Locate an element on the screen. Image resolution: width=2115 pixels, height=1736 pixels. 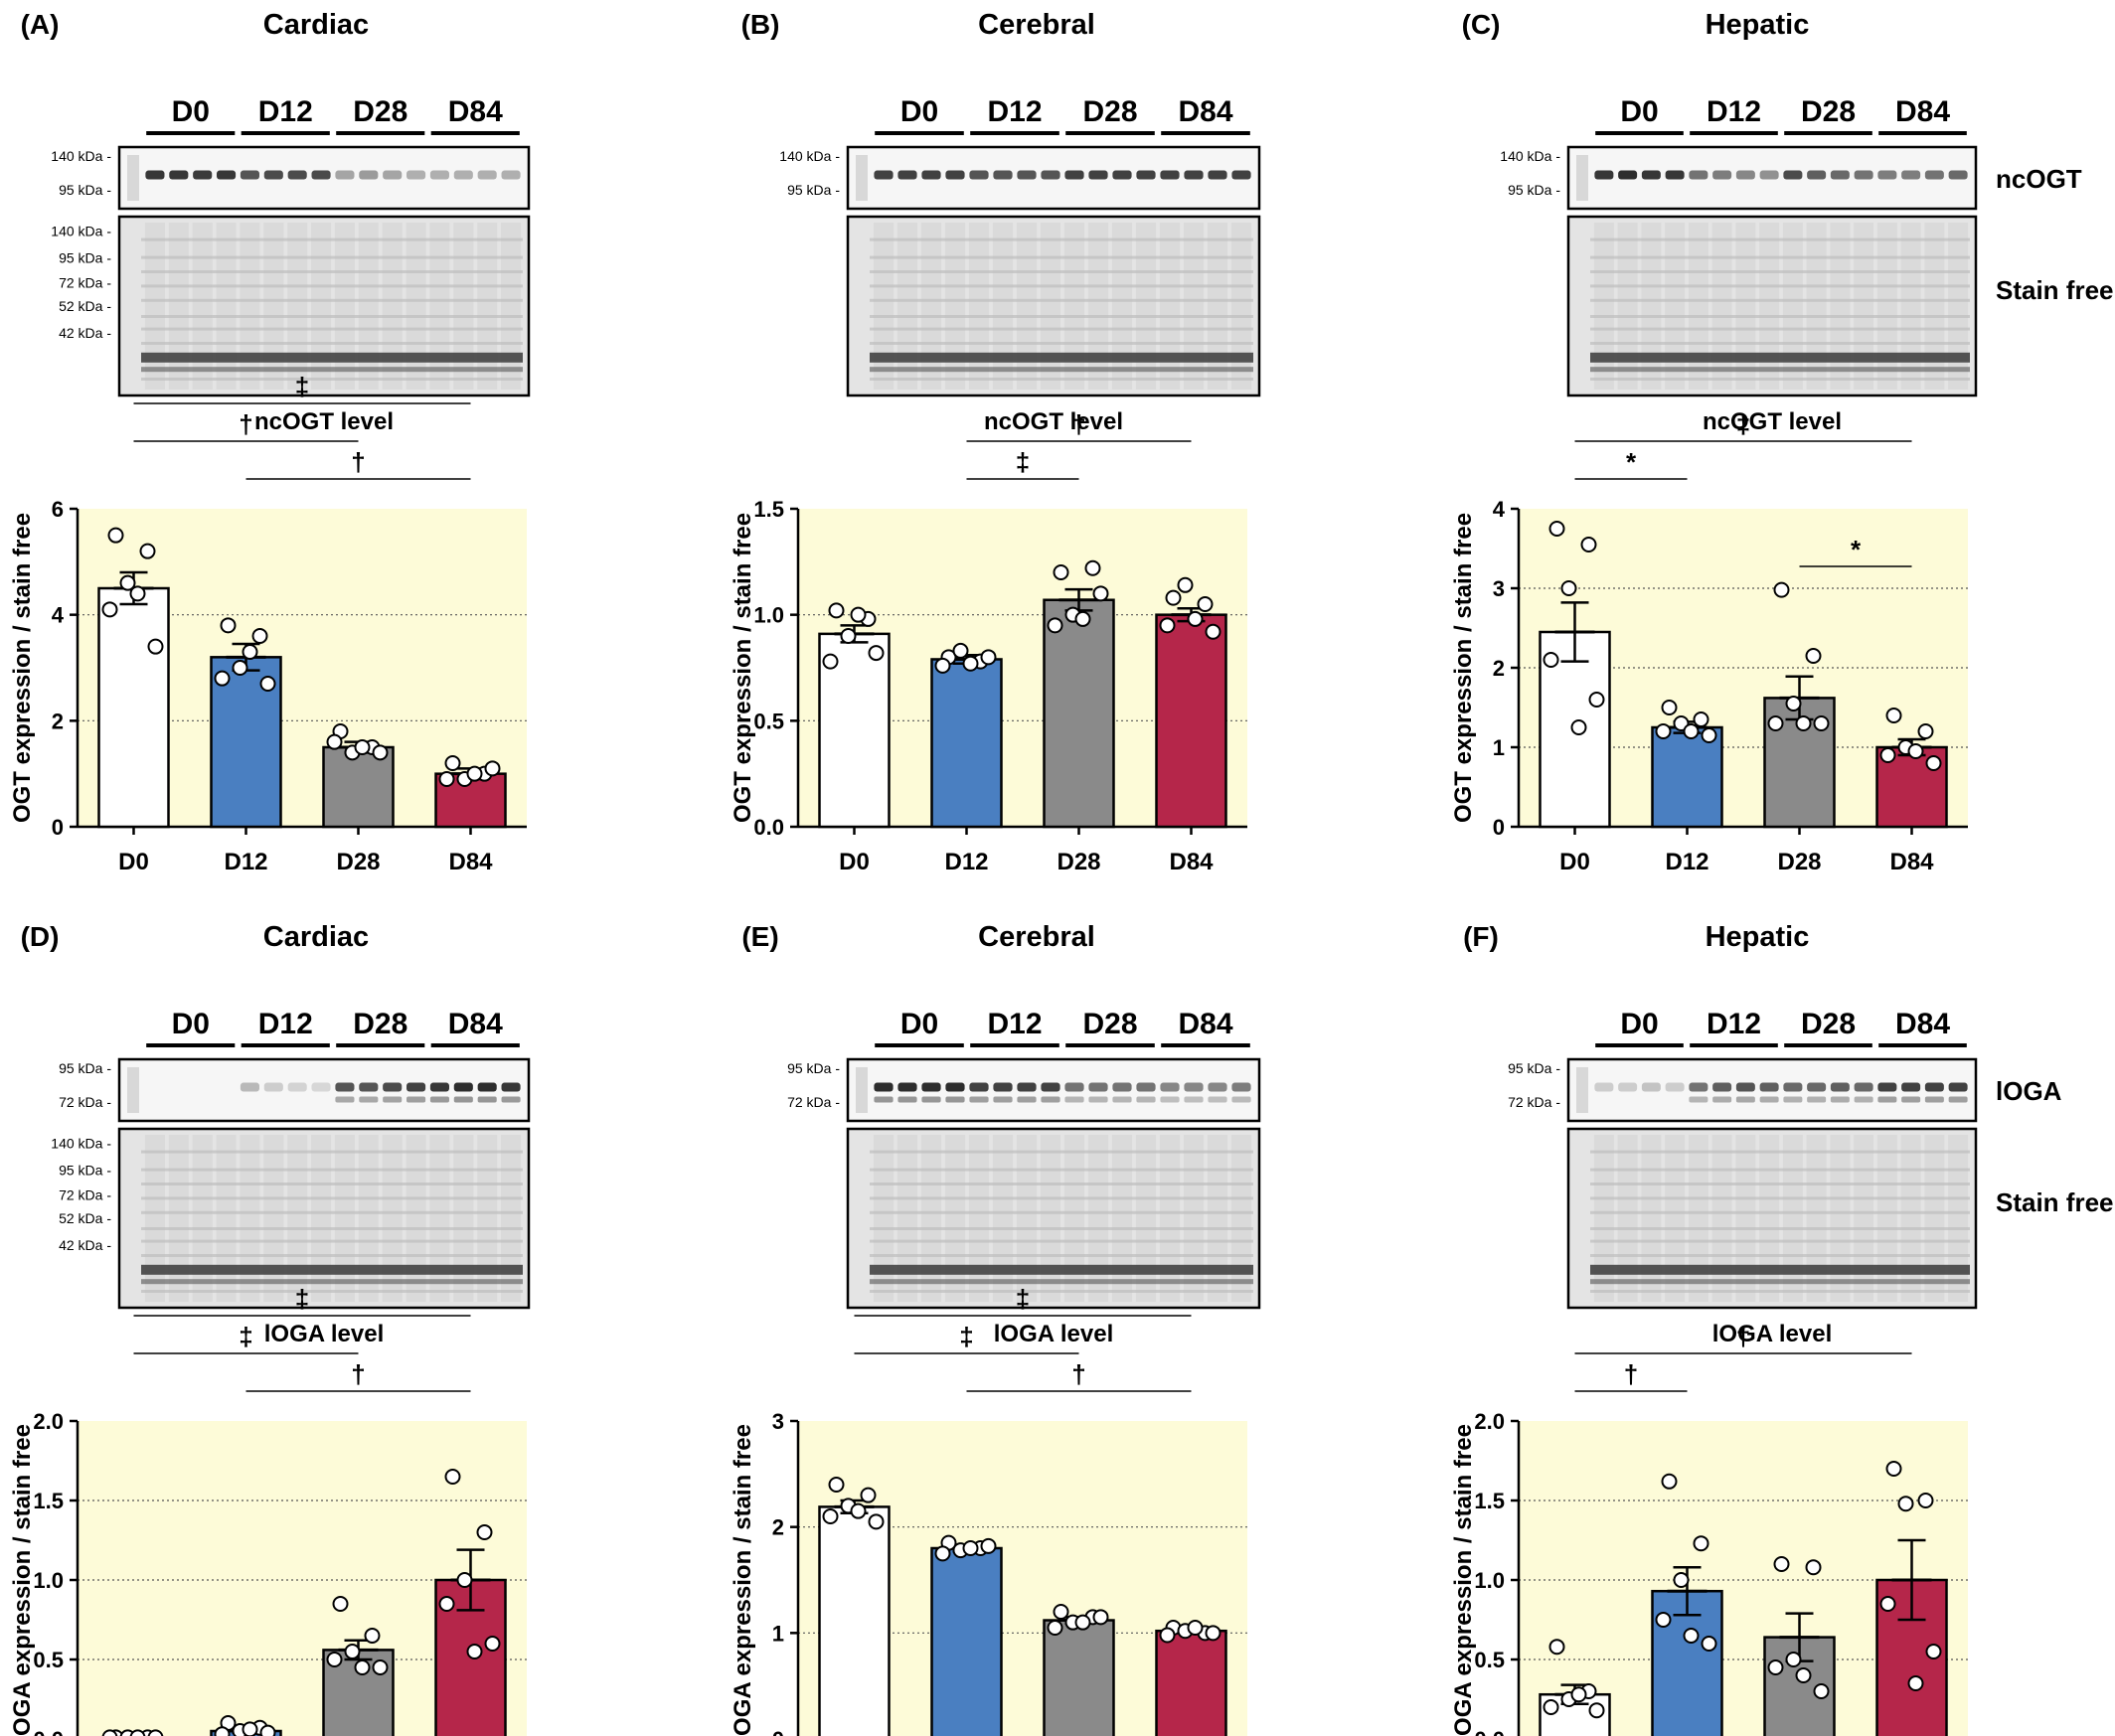
y-tick-label: 2 is located at coordinates (58, 721).